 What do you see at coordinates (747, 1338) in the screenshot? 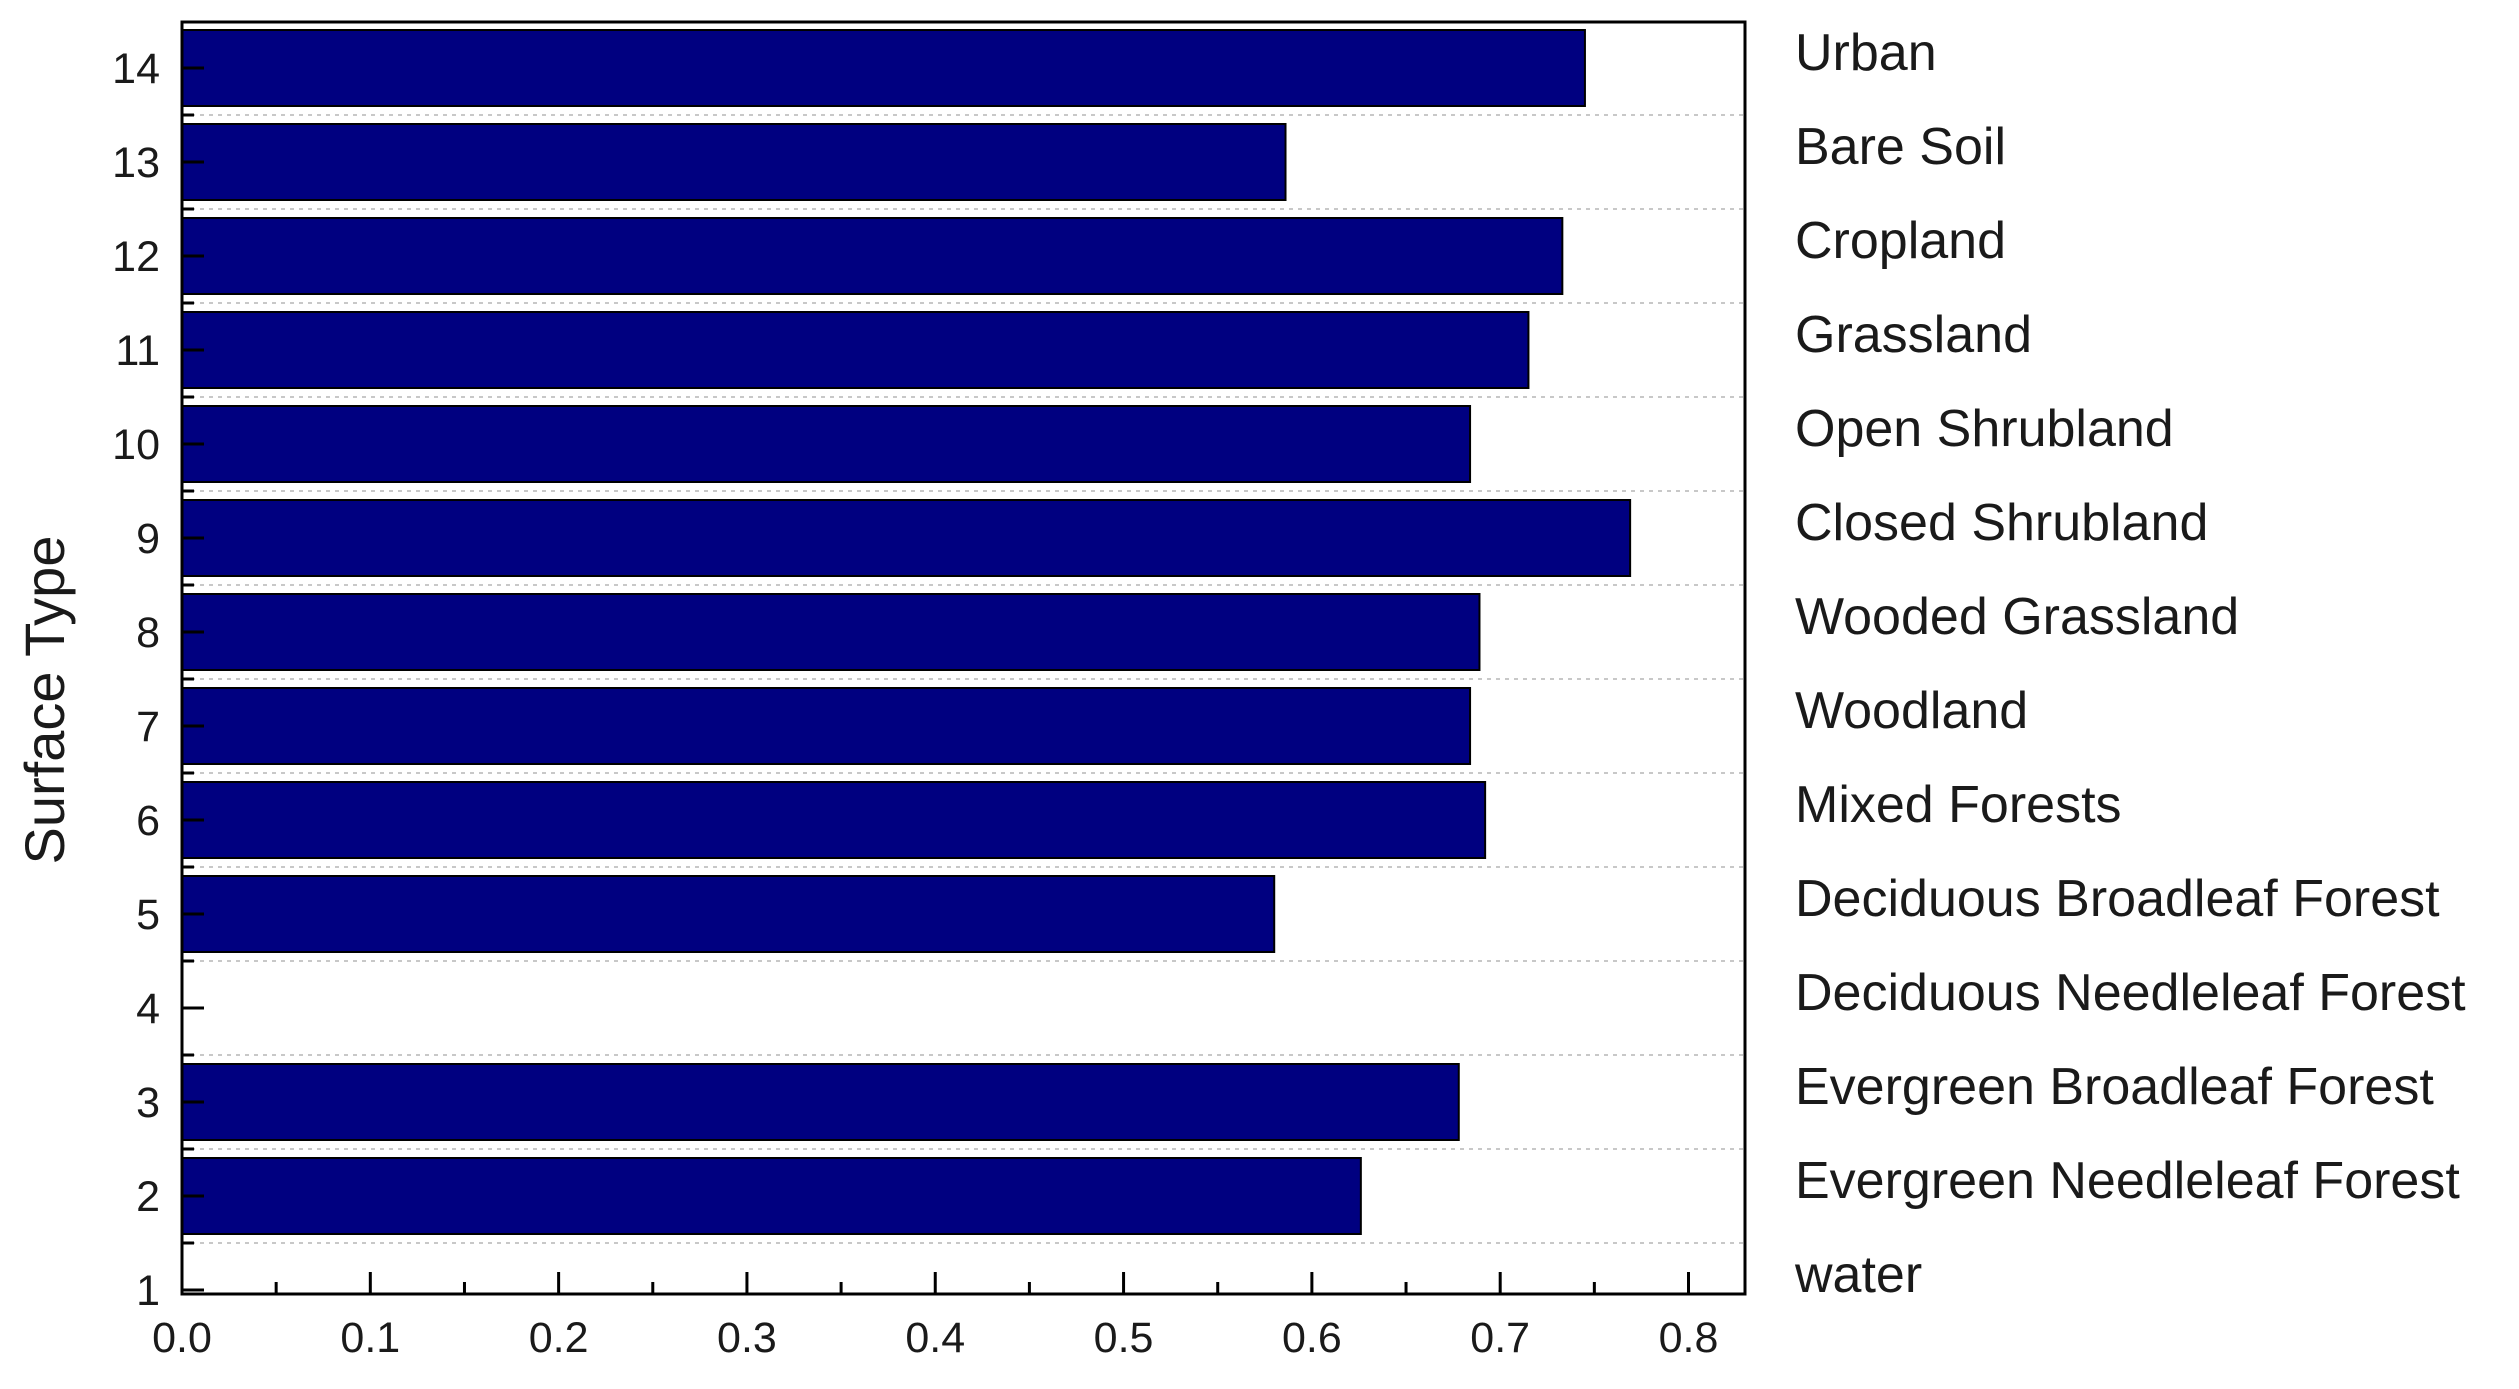
I see `x-tick-label: 0.3` at bounding box center [747, 1338].